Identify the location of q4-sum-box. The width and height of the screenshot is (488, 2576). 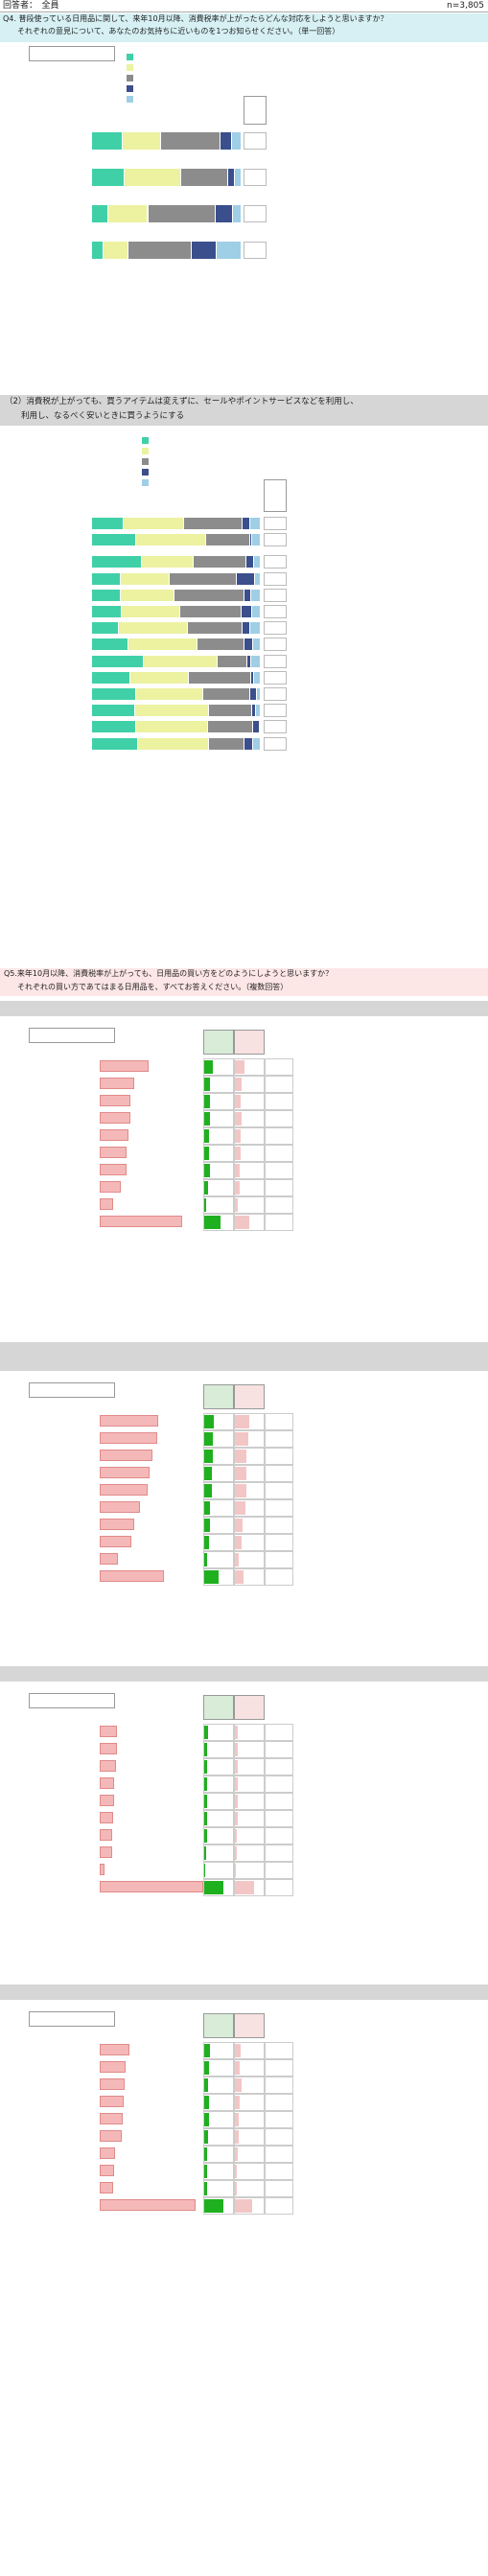
(255, 110).